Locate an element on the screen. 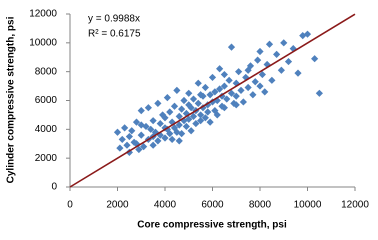 The image size is (378, 240). x-axis-title: Core compressive strength, psi is located at coordinates (212, 225).